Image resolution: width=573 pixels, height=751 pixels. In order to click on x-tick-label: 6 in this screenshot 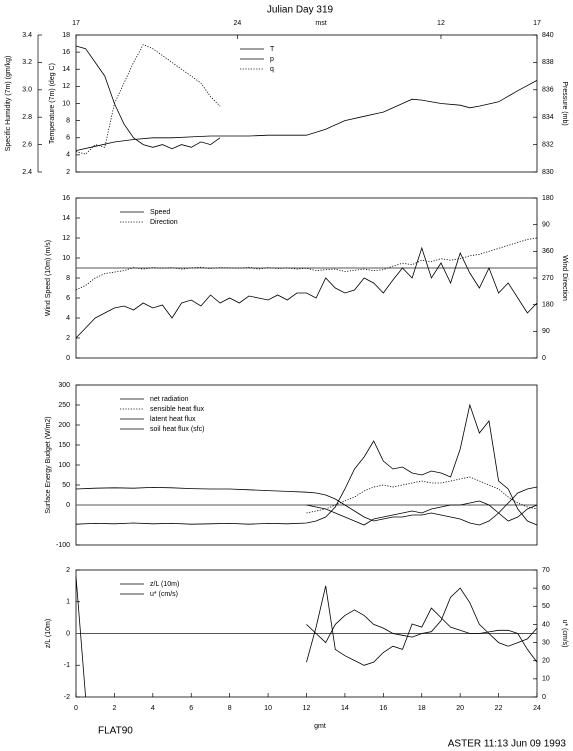, I will do `click(191, 708)`.